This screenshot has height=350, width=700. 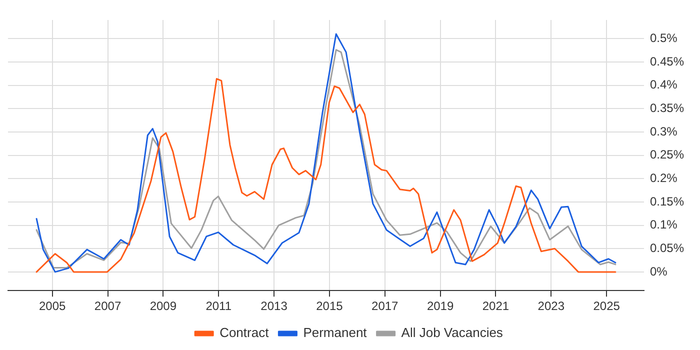 What do you see at coordinates (664, 177) in the screenshot?
I see `y-tick-label: 0.2%` at bounding box center [664, 177].